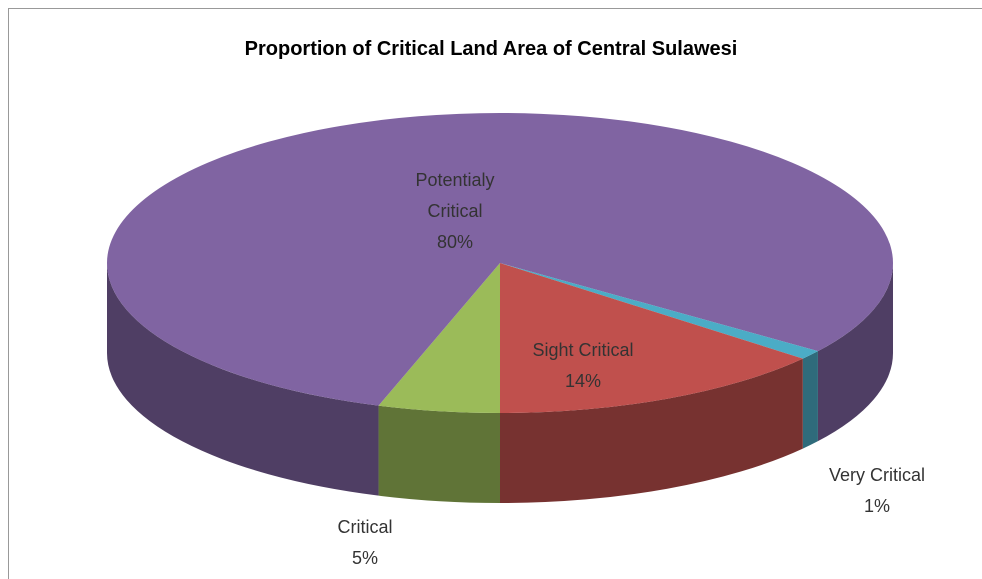 This screenshot has width=982, height=579. Describe the element at coordinates (876, 506) in the screenshot. I see `value-label: 1%` at that location.